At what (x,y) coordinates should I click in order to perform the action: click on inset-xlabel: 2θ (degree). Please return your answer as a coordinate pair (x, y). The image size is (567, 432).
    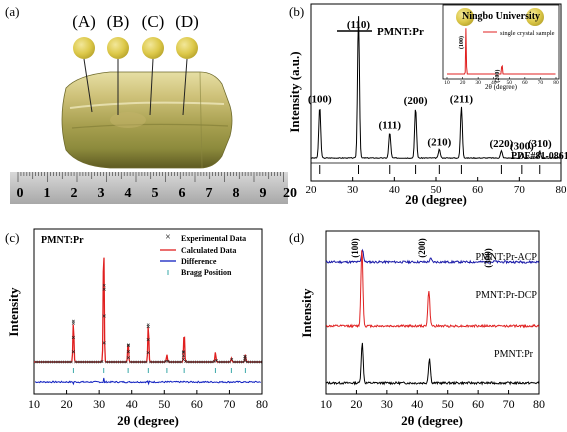
    Looking at the image, I should click on (501, 87).